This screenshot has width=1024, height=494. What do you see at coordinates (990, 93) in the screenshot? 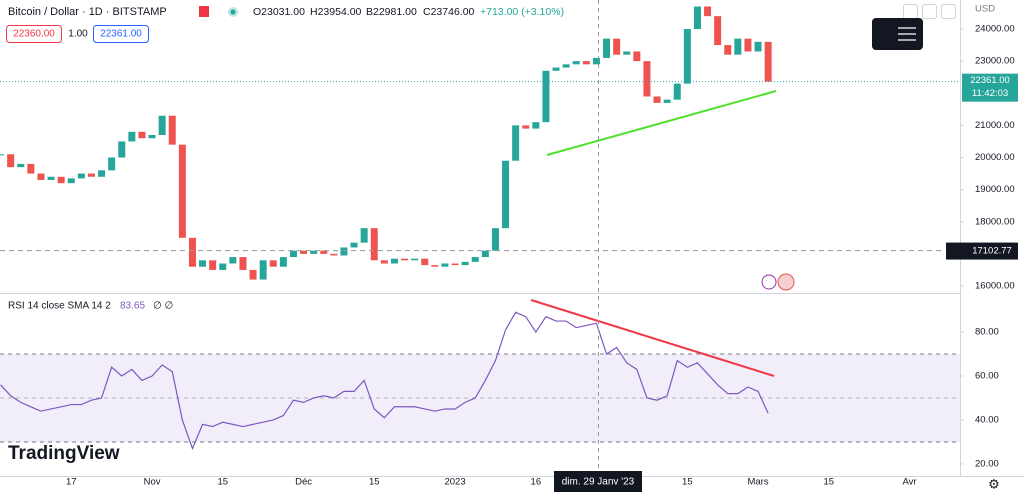
I see `countdown: 11:42:03` at bounding box center [990, 93].